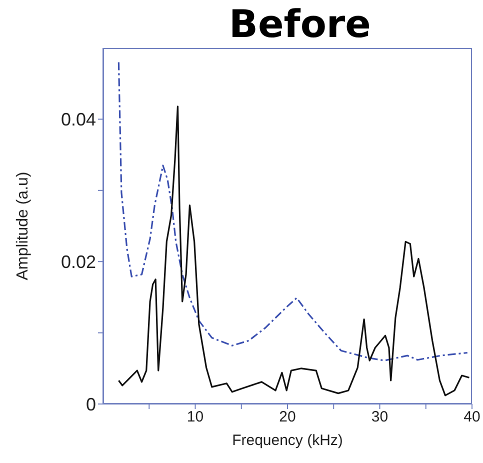  I want to click on x-tick-label: 40, so click(472, 417).